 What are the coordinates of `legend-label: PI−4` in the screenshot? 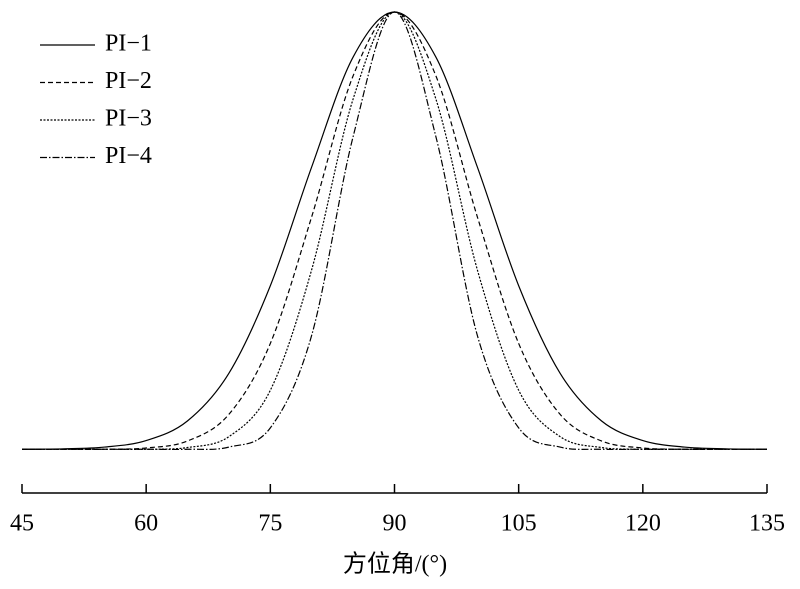 It's located at (128, 156).